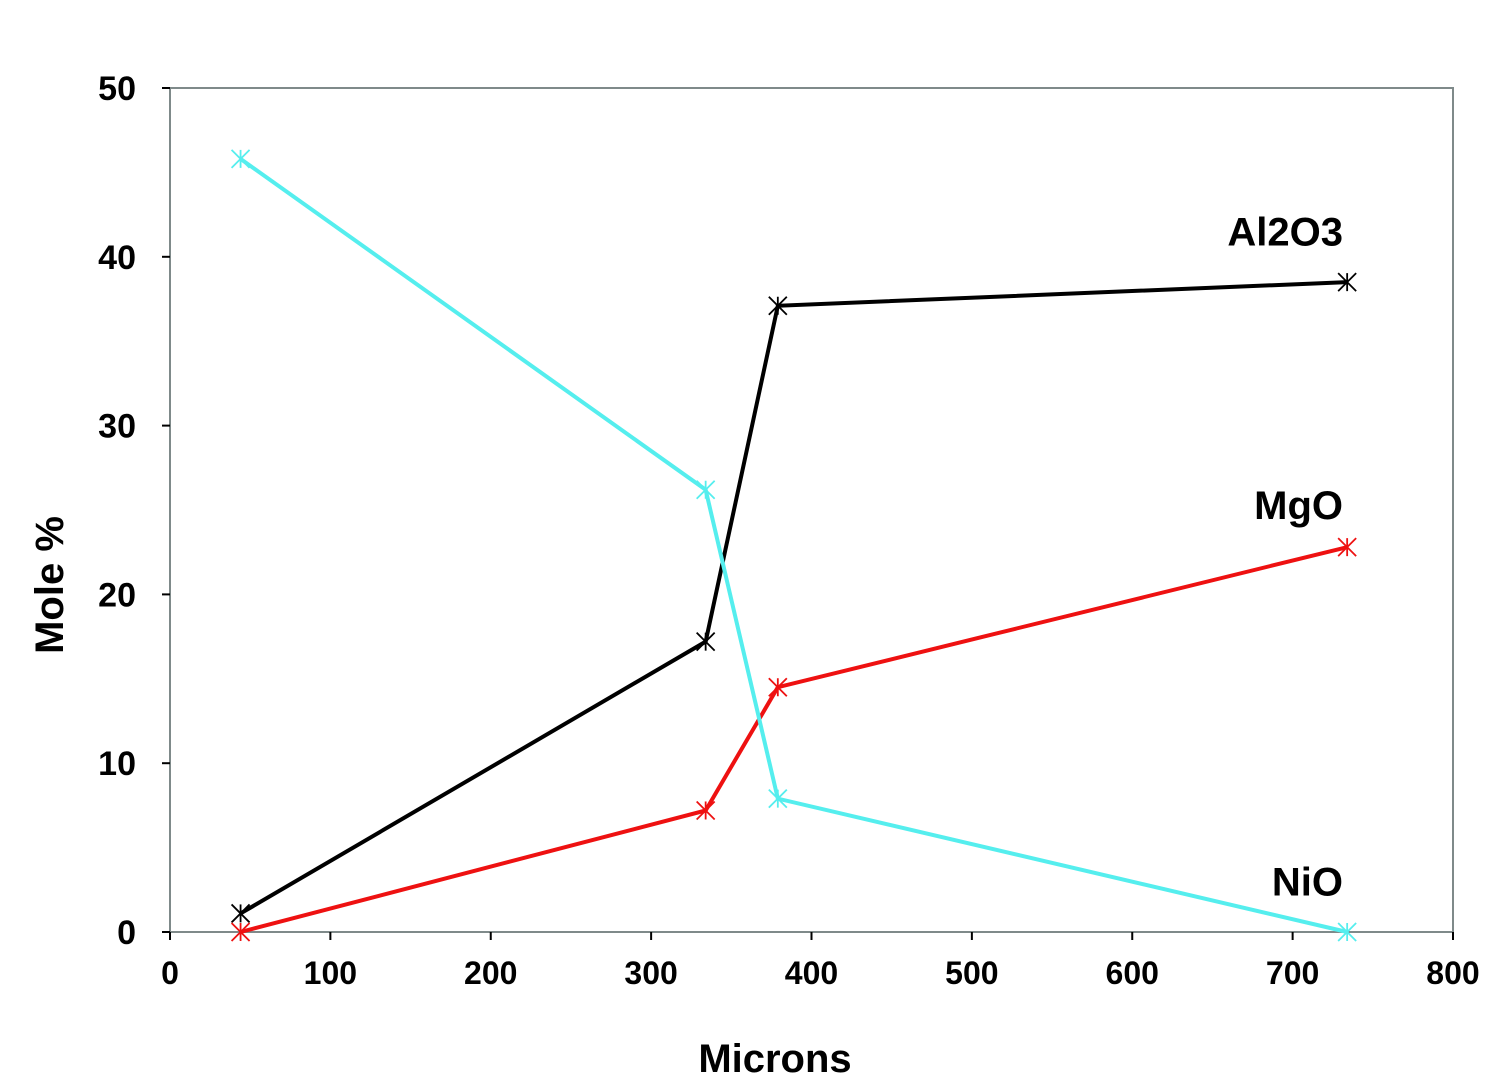 The width and height of the screenshot is (1500, 1086). What do you see at coordinates (650, 973) in the screenshot?
I see `x-tick-label: 300` at bounding box center [650, 973].